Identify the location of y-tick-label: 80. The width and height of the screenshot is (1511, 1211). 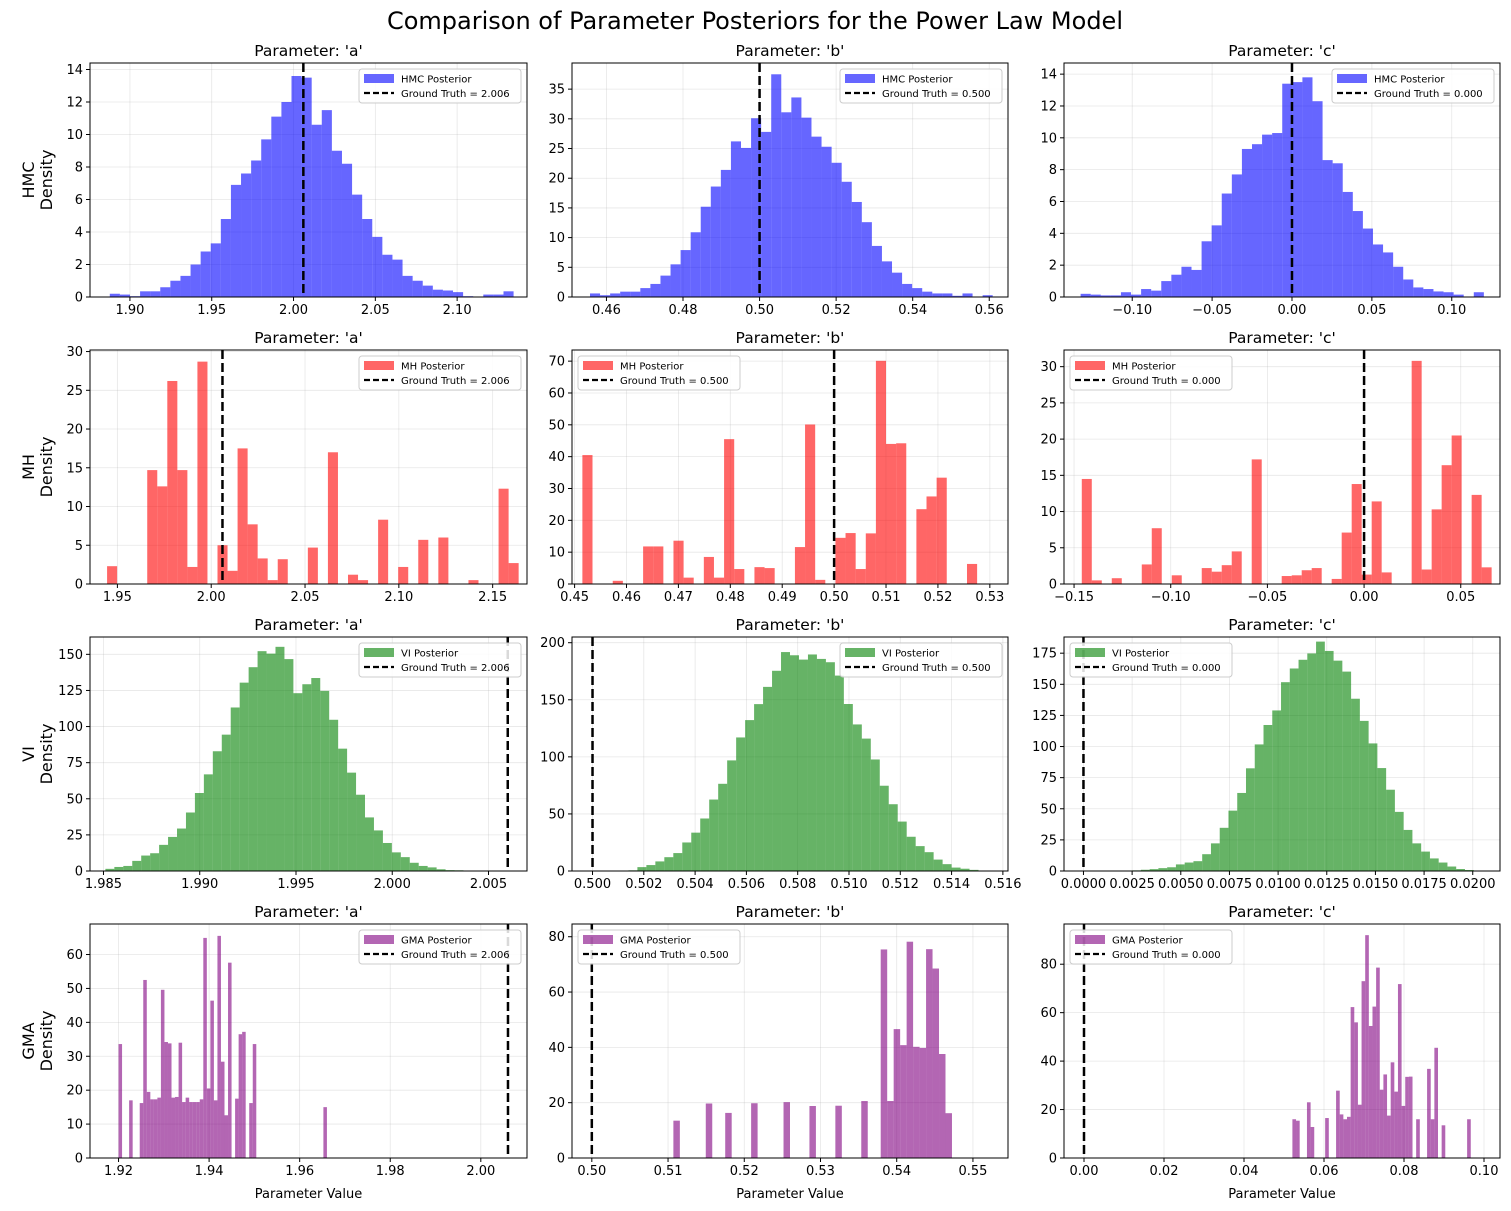
(556, 937).